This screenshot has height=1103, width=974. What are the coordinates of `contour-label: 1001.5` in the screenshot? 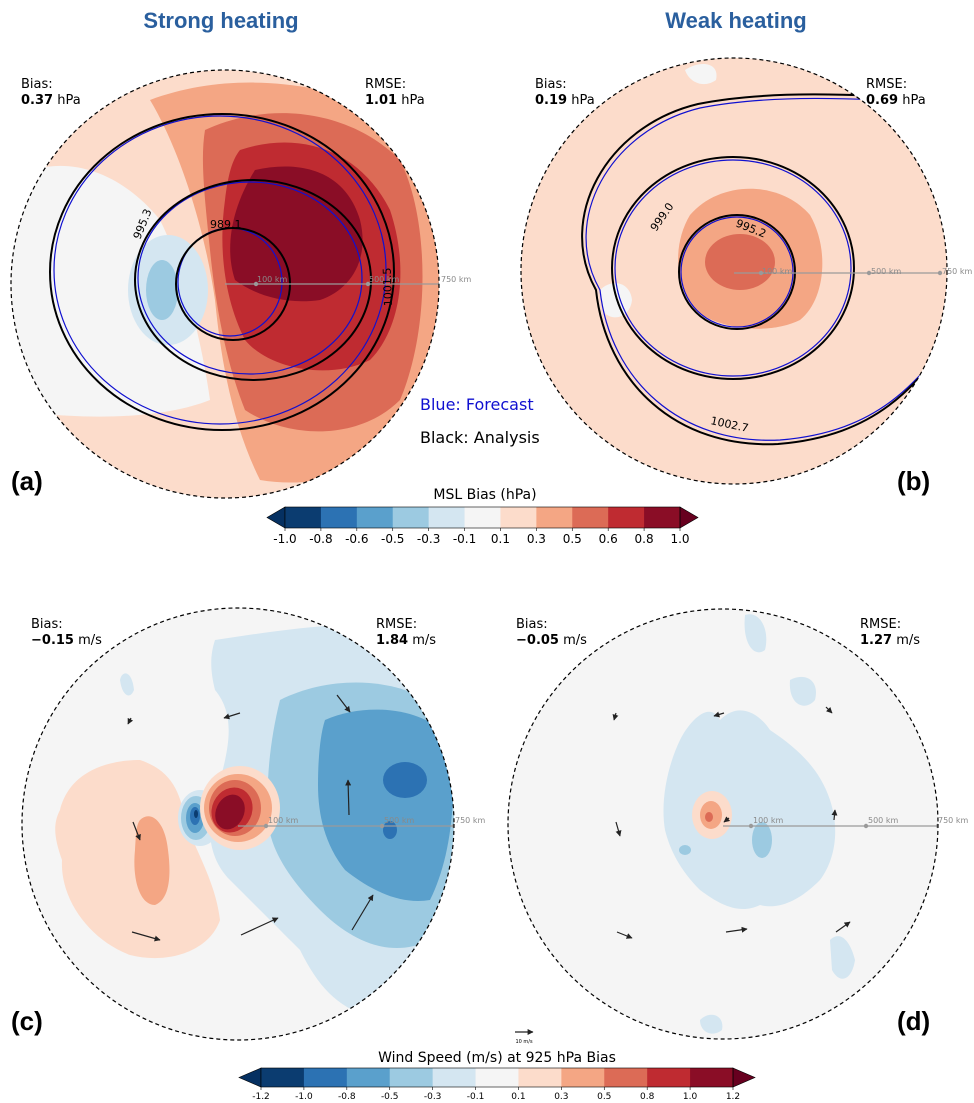 It's located at (388, 286).